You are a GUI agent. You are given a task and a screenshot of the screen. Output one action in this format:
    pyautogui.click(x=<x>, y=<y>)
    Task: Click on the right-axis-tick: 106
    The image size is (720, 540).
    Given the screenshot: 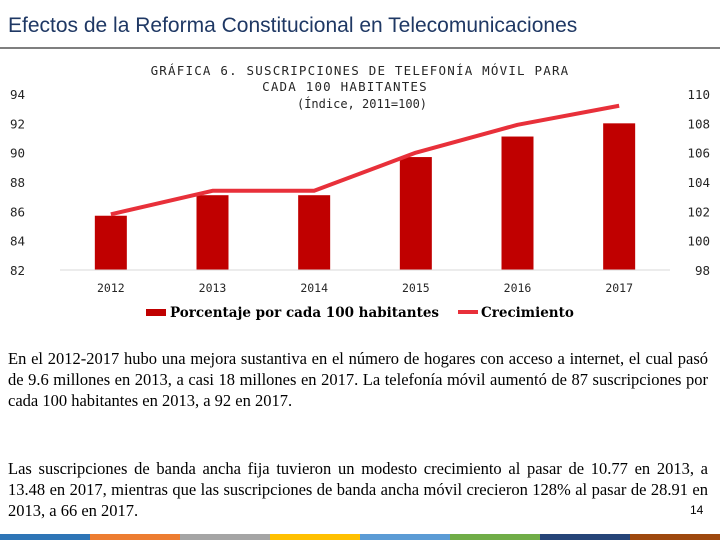 What is the action you would take?
    pyautogui.click(x=698, y=153)
    